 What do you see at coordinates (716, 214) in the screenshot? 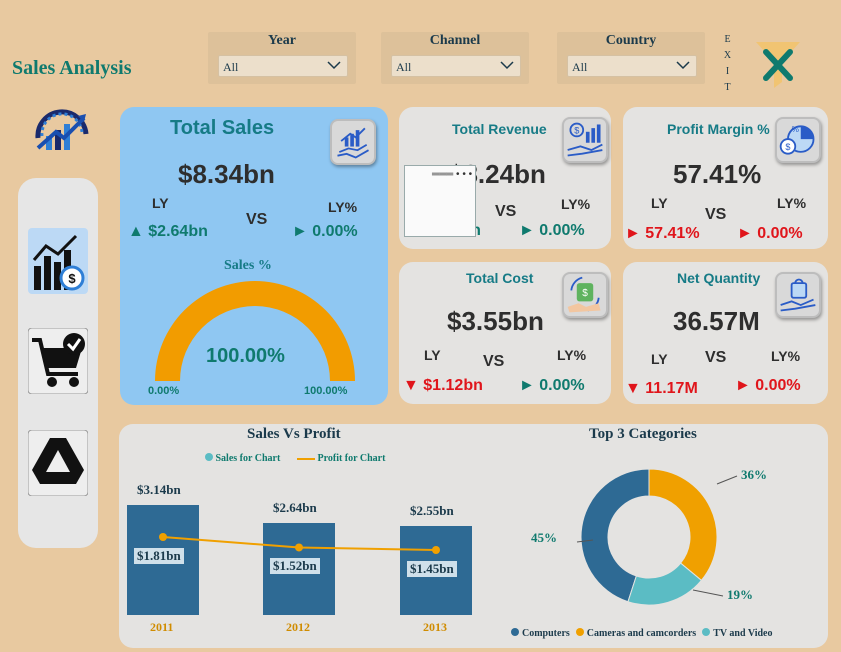
I see `profit-margin-vs-label: VS` at bounding box center [716, 214].